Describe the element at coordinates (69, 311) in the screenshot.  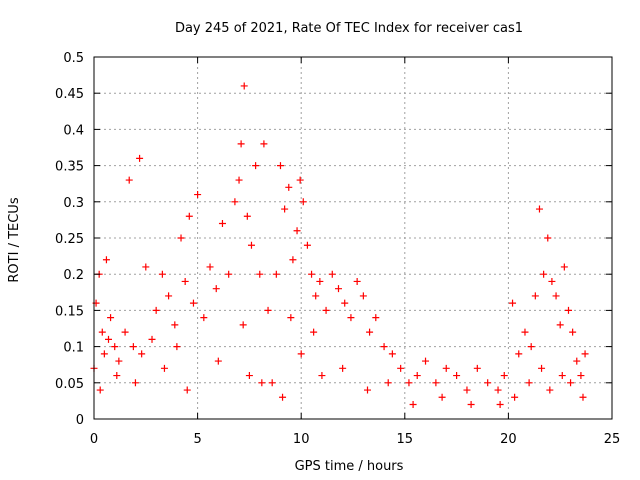
I see `y-tick-label: 0.15` at that location.